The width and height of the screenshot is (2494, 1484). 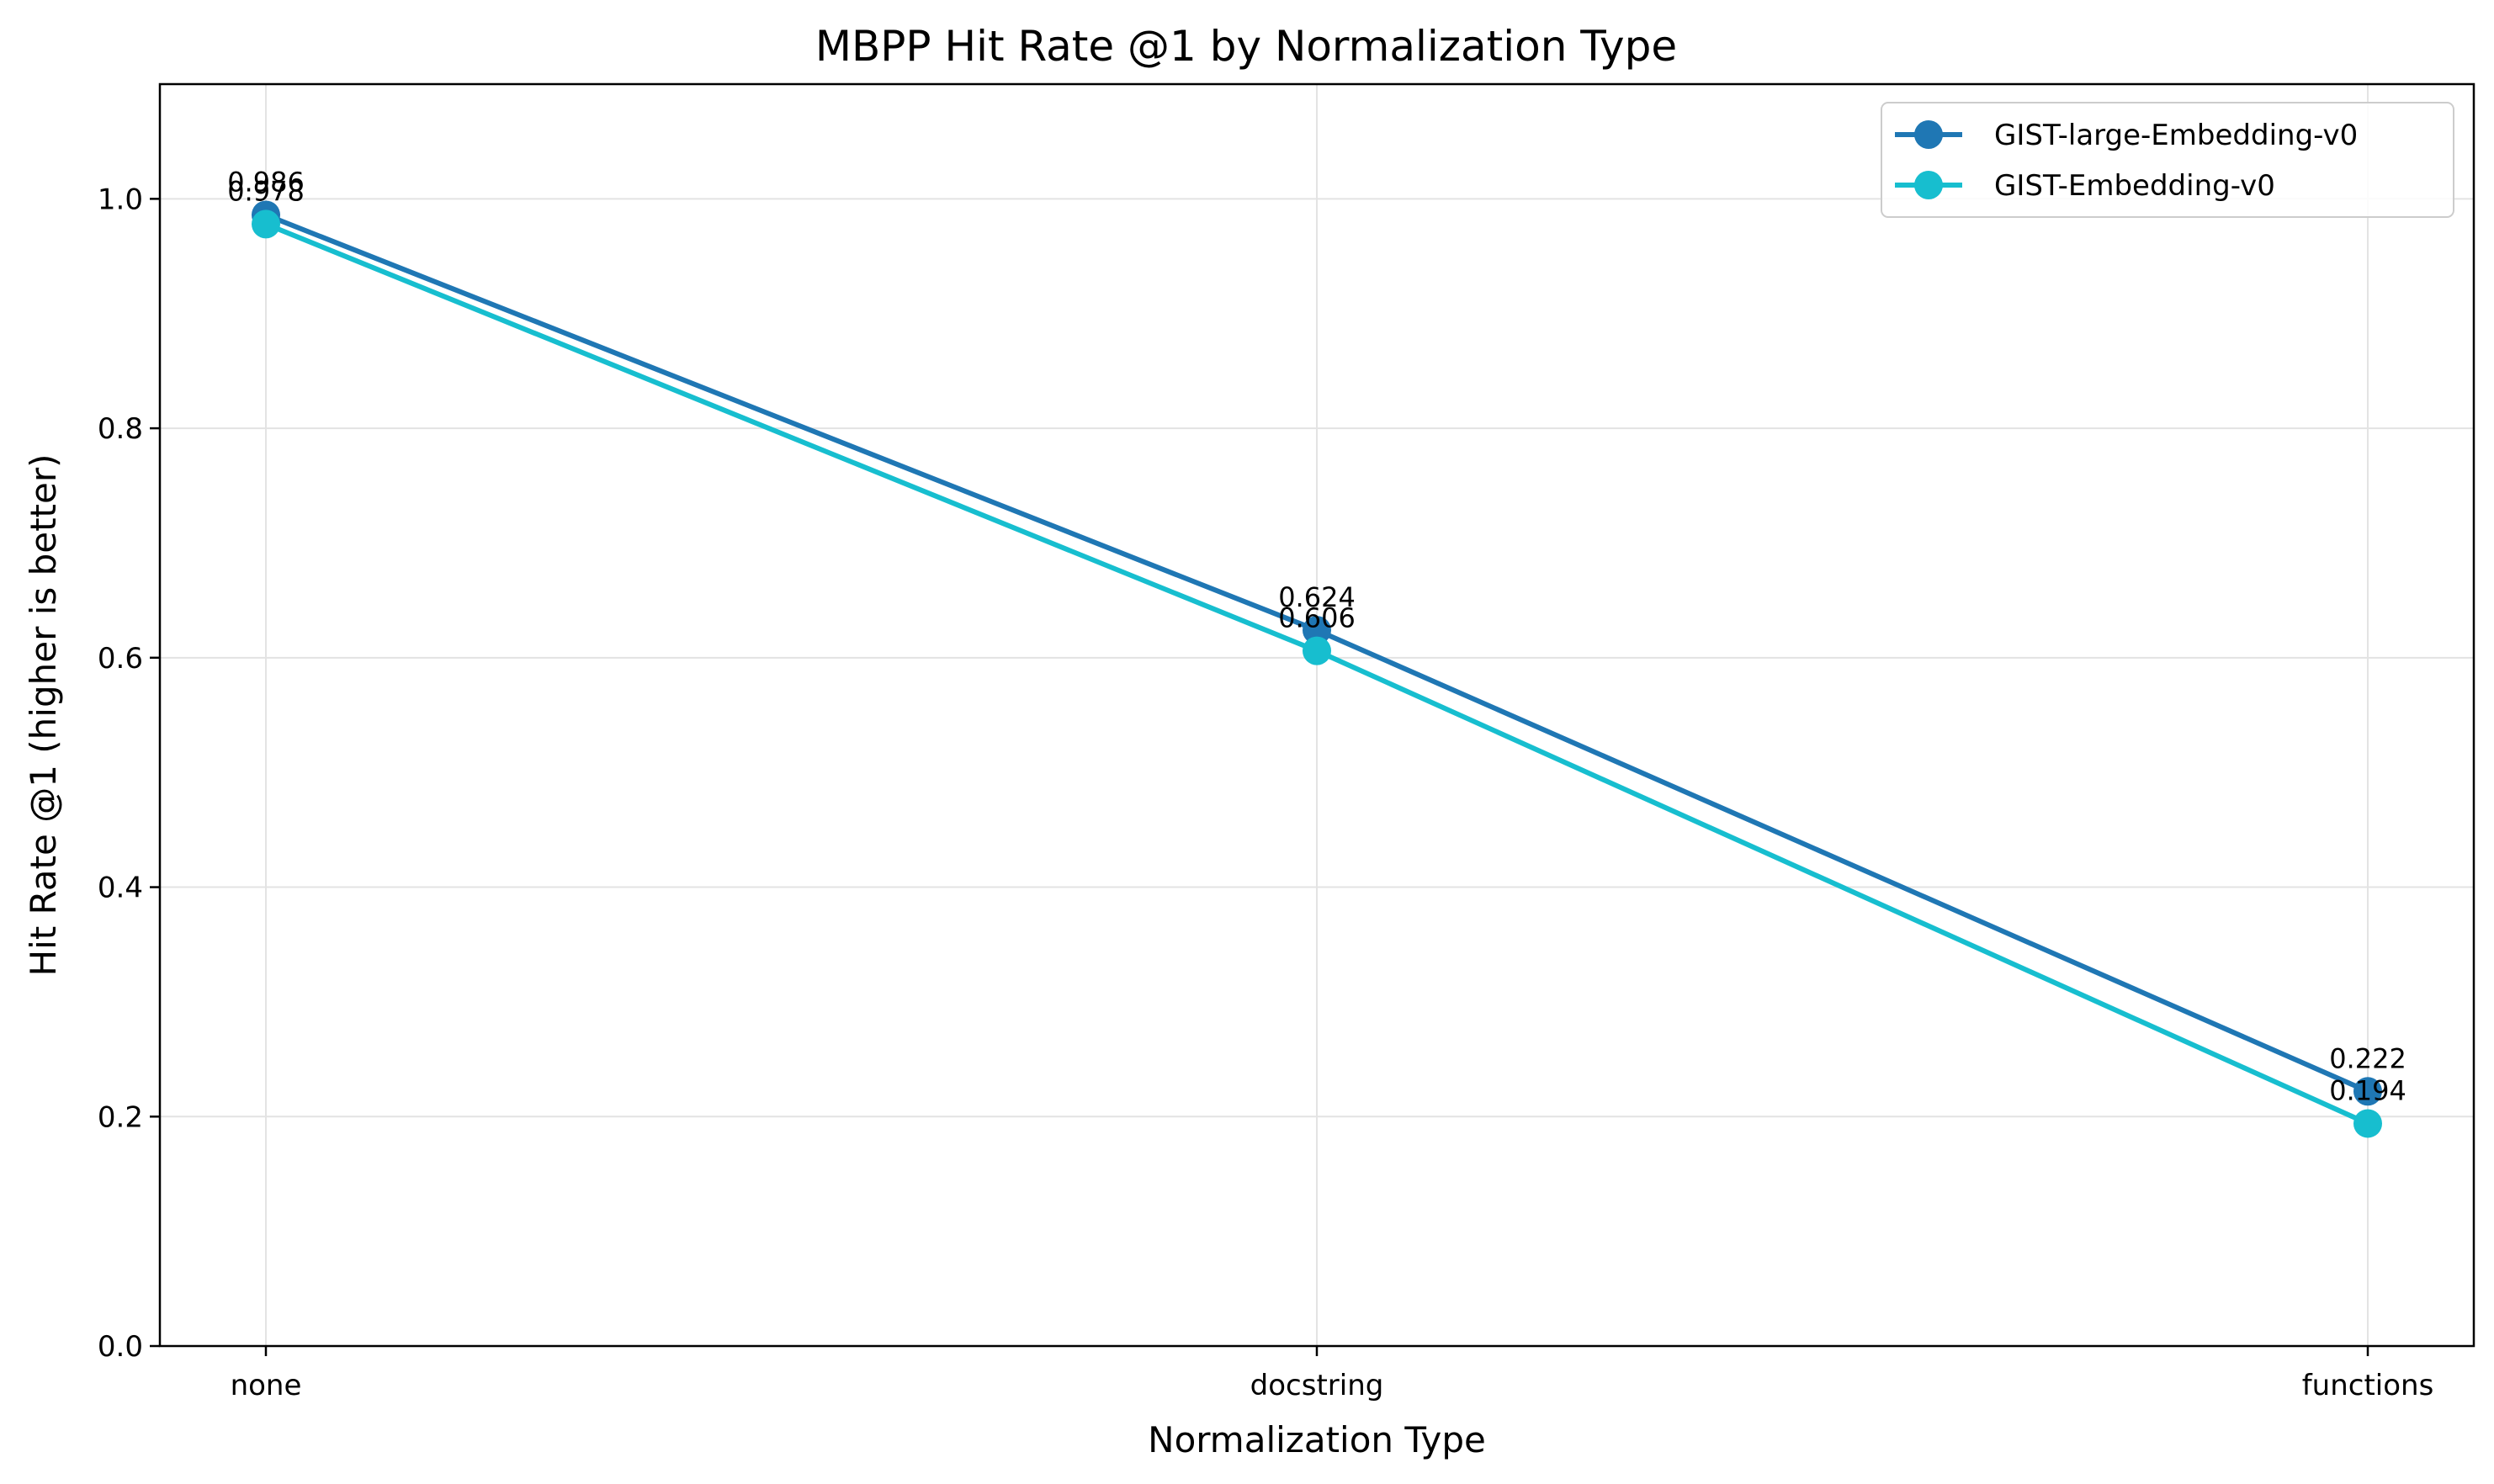 I want to click on x-tick-label: none, so click(x=266, y=1385).